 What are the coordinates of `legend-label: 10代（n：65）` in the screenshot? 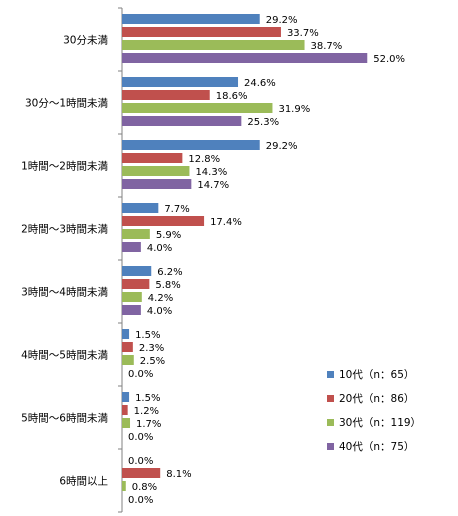 It's located at (376, 375).